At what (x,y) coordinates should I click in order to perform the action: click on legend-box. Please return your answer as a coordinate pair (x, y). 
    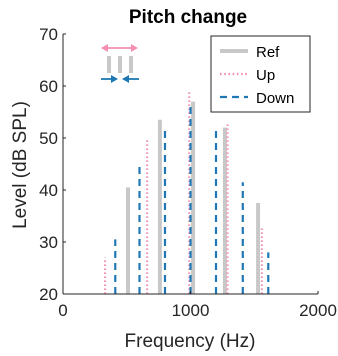
    Looking at the image, I should click on (260, 74).